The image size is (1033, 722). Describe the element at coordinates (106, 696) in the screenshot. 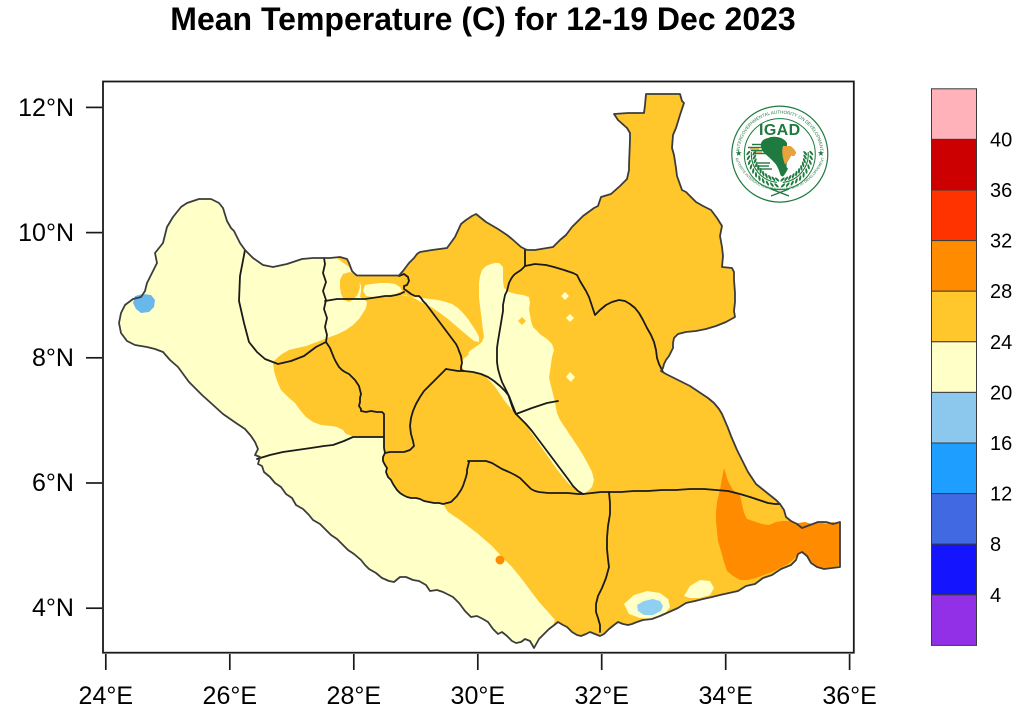

I see `svg-text: 24°E` at that location.